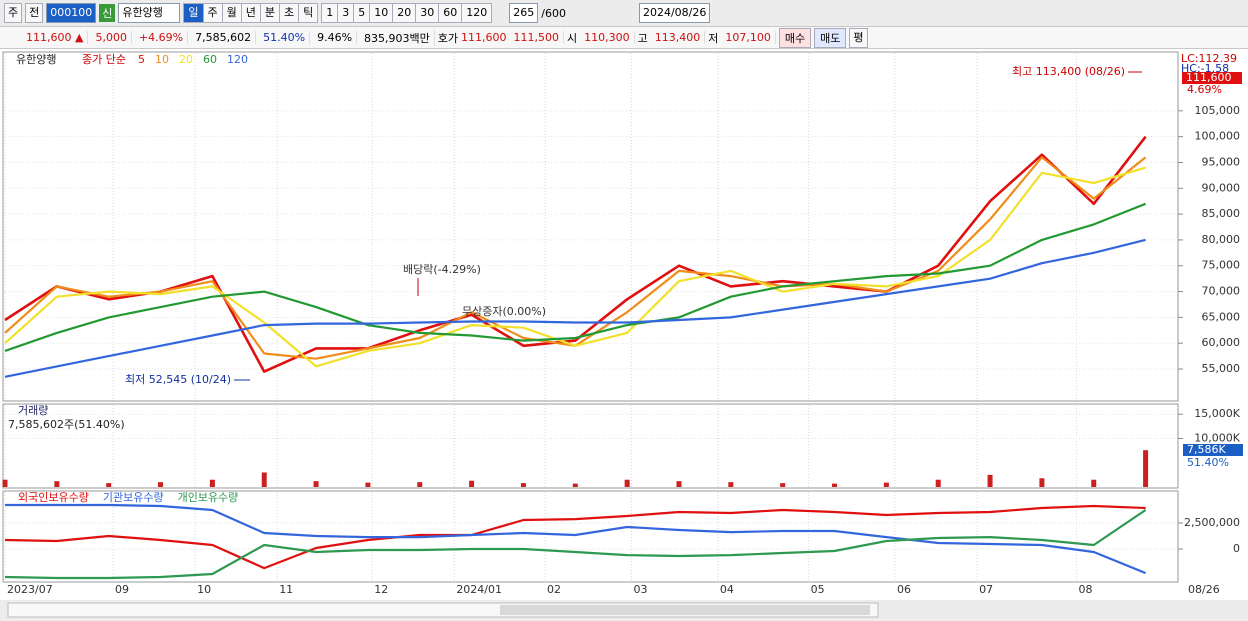  What do you see at coordinates (448, 38) in the screenshot?
I see `quote-label: 호가` at bounding box center [448, 38].